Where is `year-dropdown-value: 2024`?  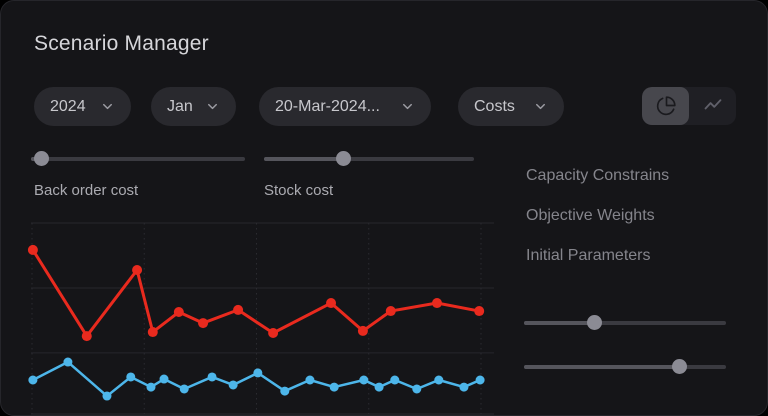 year-dropdown-value: 2024 is located at coordinates (68, 106).